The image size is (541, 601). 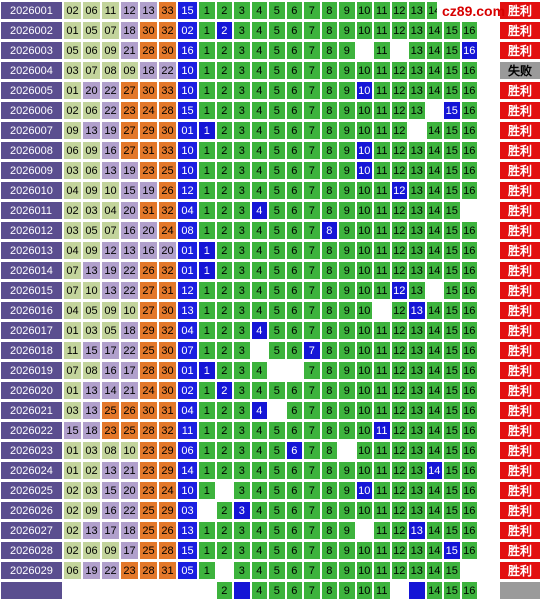 I want to click on period-cell: 2026020, so click(x=31, y=390).